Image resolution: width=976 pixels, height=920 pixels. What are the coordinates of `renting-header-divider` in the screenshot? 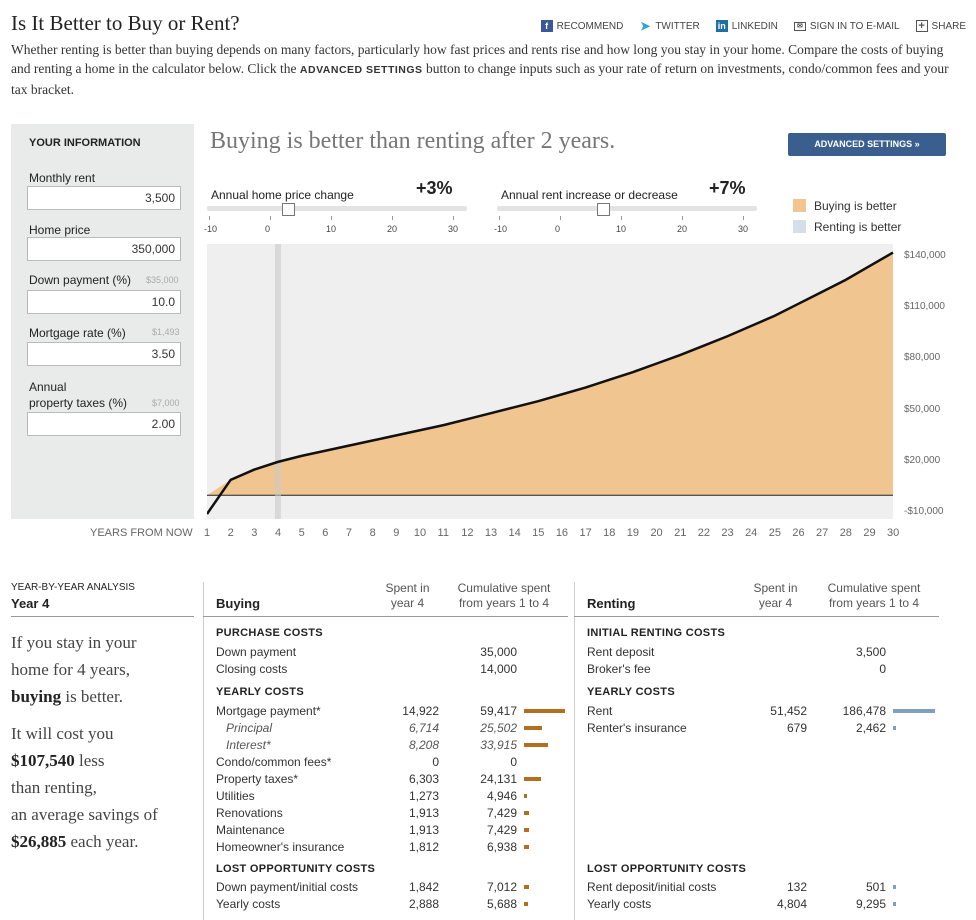 It's located at (756, 616).